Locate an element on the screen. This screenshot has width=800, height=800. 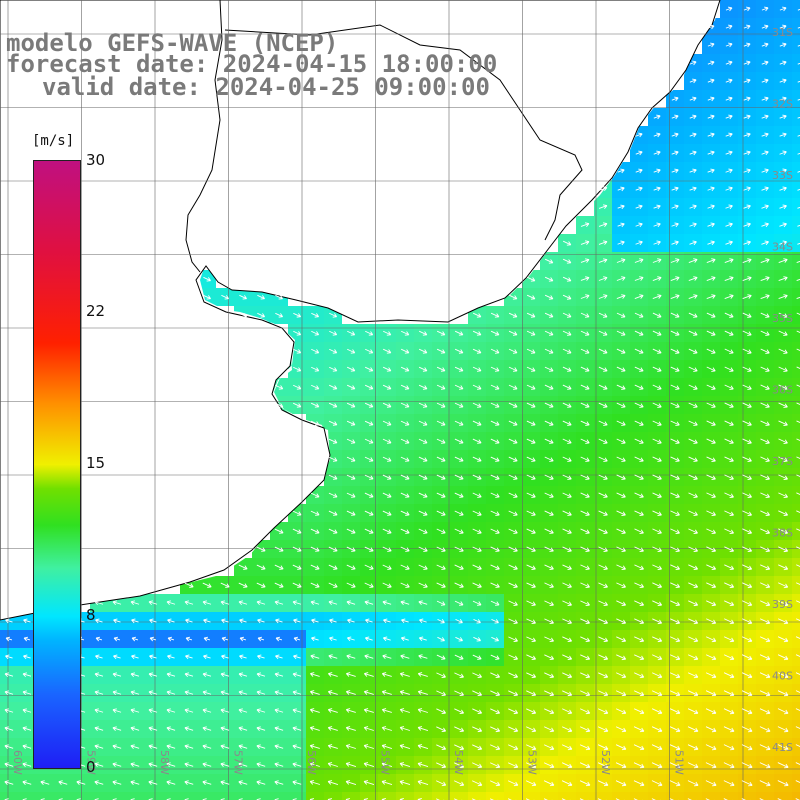
colorbar-tick-22: 22 is located at coordinates (96, 311).